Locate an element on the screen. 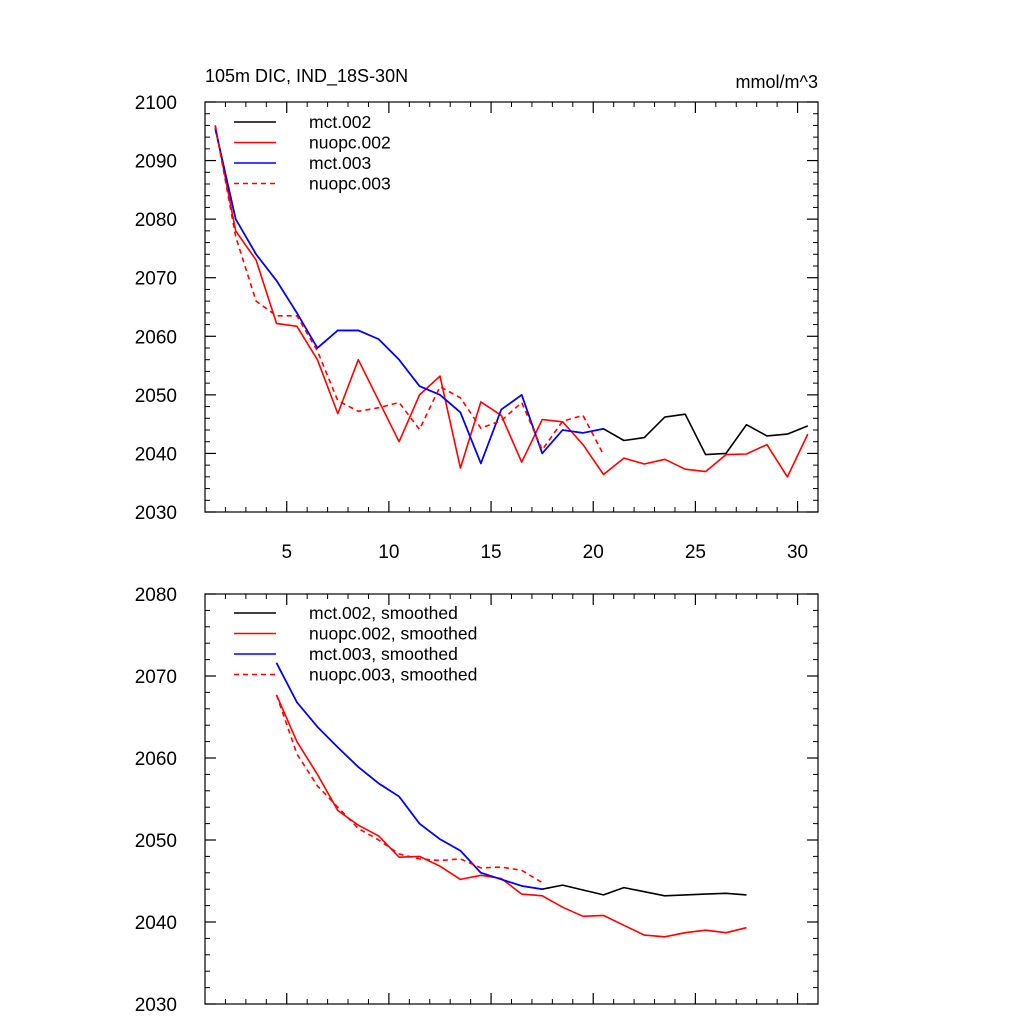  legend-label: nuopc.003 is located at coordinates (350, 184).